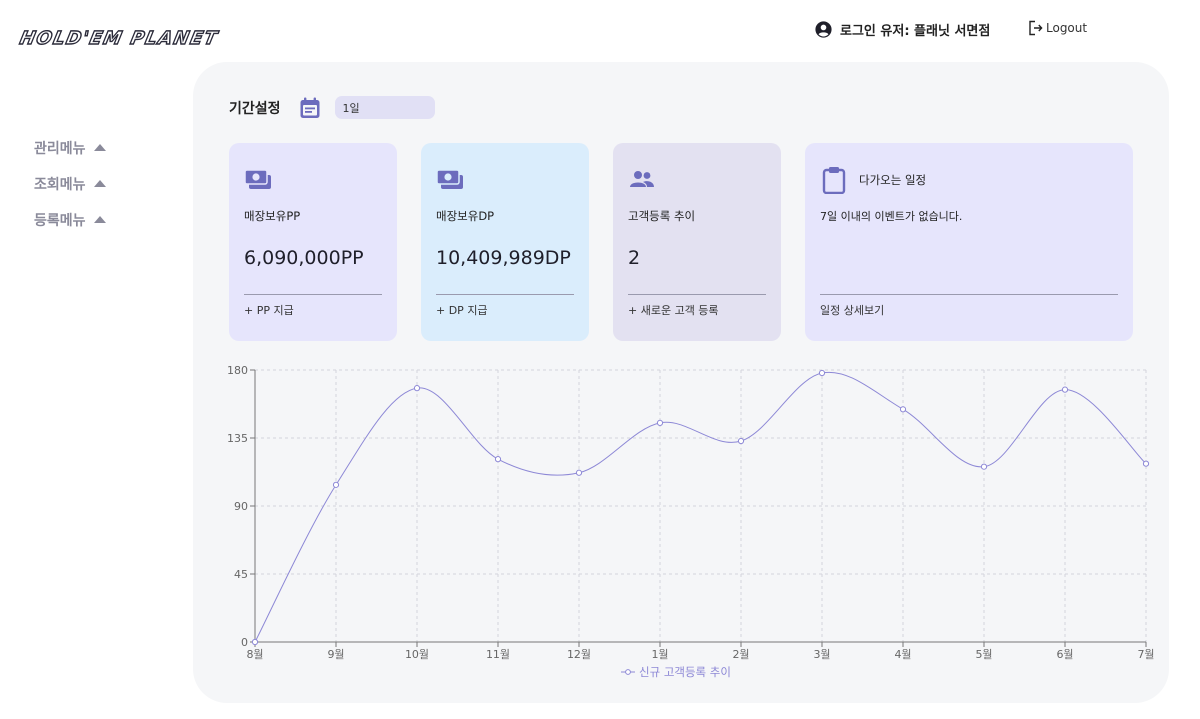 Image resolution: width=1200 pixels, height=719 pixels. I want to click on card-customer-trend: 고객등록 추이 2 + 새로운 고객 등록, so click(697, 242).